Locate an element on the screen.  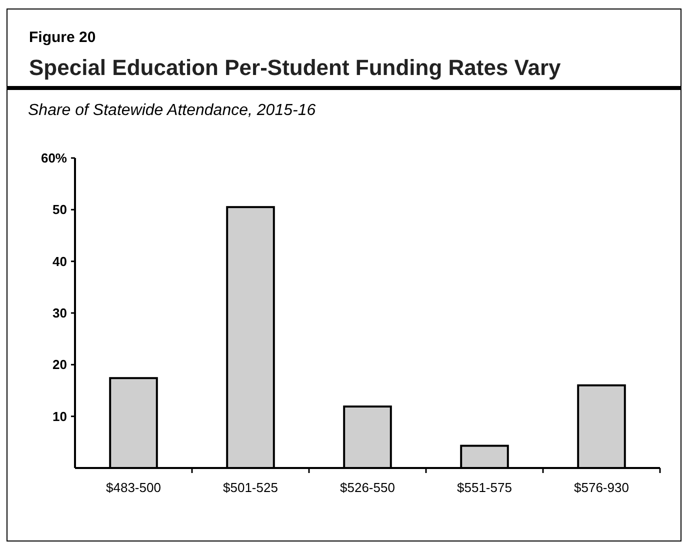
y-tick-label: 40 is located at coordinates (59, 261).